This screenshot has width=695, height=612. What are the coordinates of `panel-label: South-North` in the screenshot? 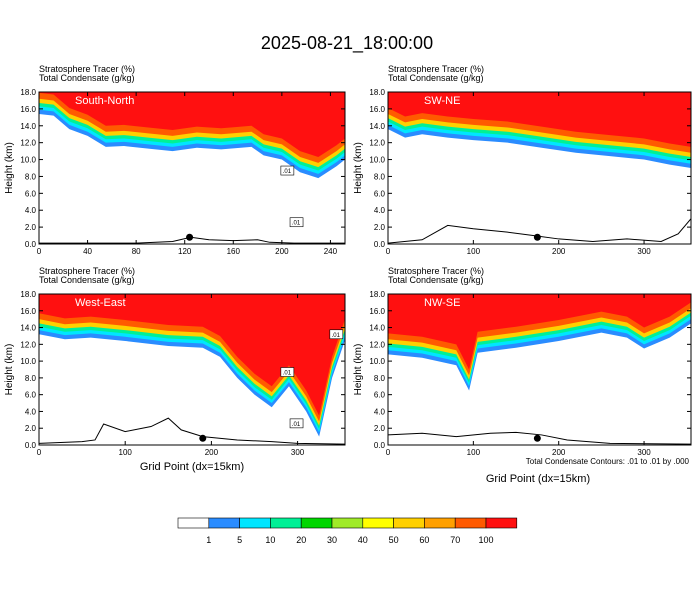 It's located at (104, 101).